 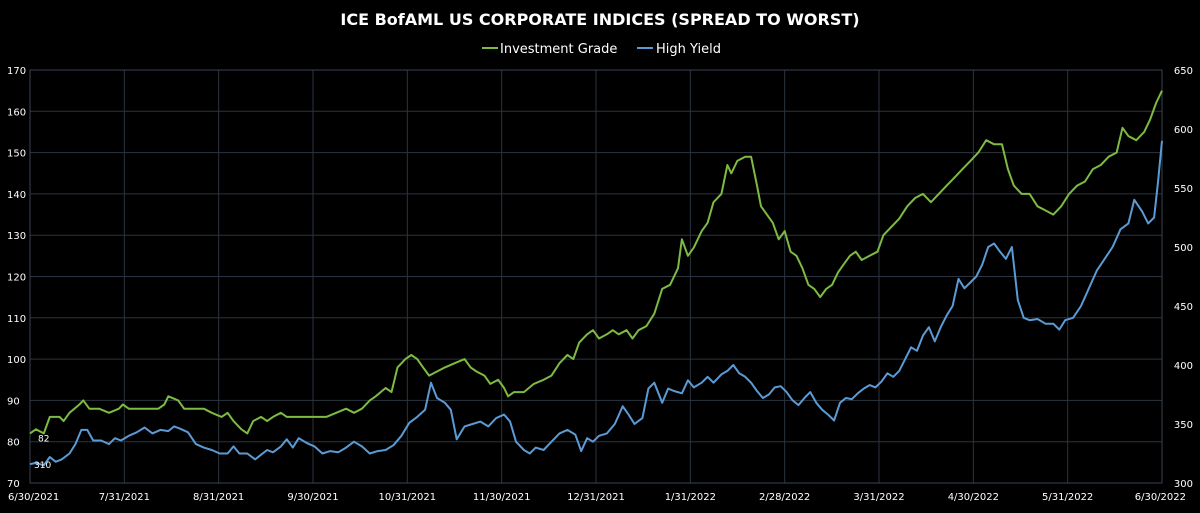 What do you see at coordinates (16, 71) in the screenshot?
I see `left-axis-tick-label: 170` at bounding box center [16, 71].